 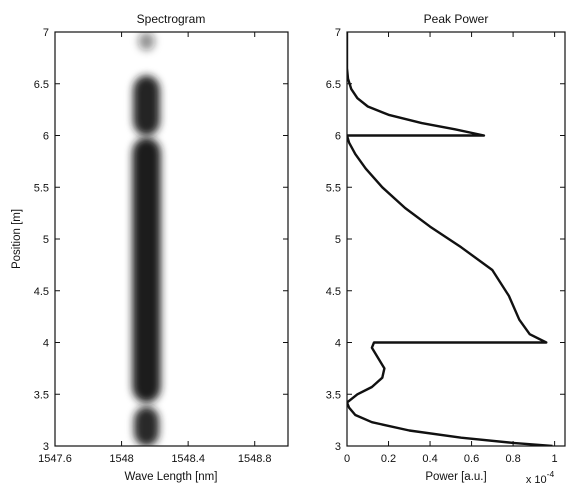 I want to click on spectrogram-xtick-label: 1548, so click(x=121, y=459).